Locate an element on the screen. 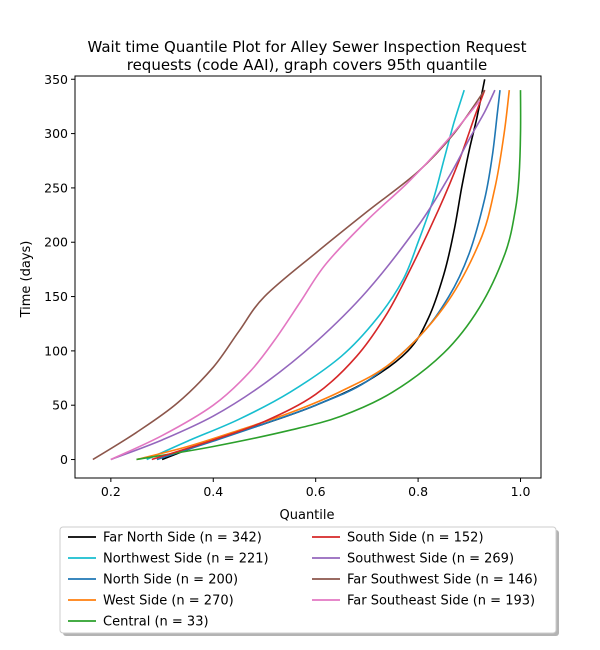 This screenshot has height=650, width=600. y-tick-label: 250 is located at coordinates (56, 187).